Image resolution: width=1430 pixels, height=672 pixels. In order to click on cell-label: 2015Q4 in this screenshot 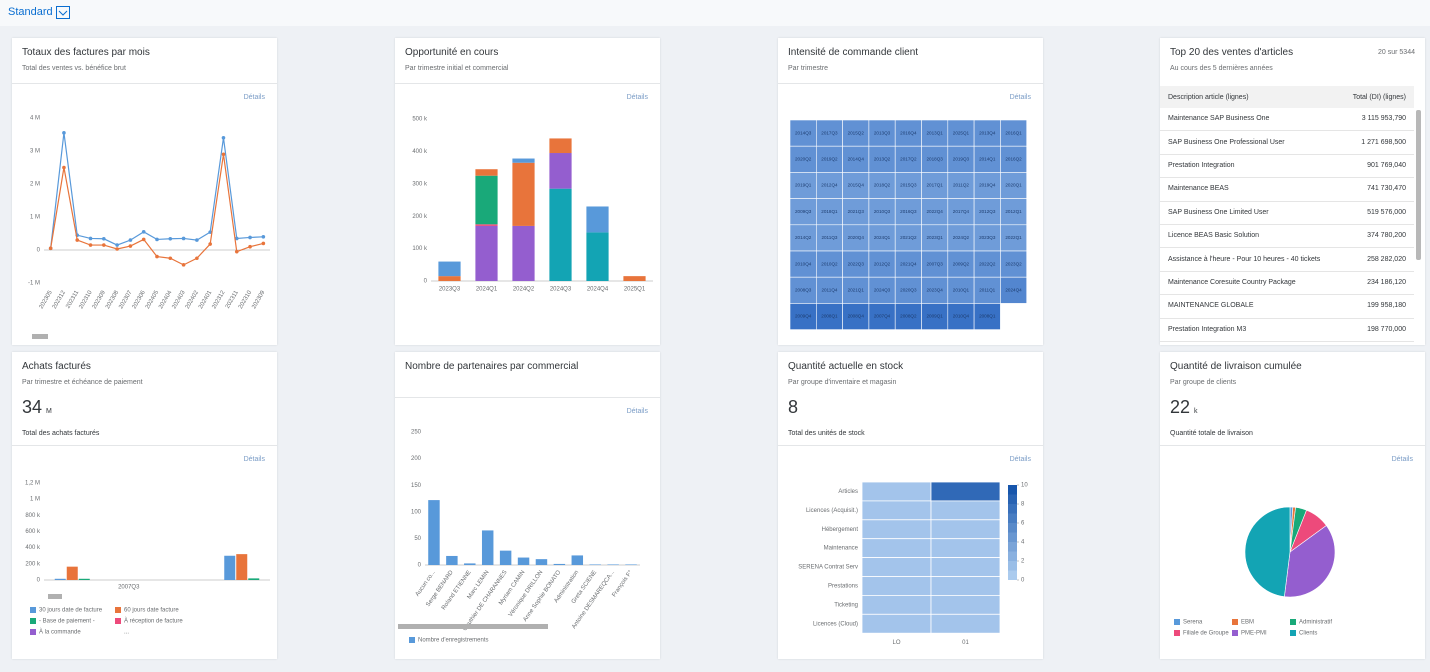, I will do `click(856, 185)`.